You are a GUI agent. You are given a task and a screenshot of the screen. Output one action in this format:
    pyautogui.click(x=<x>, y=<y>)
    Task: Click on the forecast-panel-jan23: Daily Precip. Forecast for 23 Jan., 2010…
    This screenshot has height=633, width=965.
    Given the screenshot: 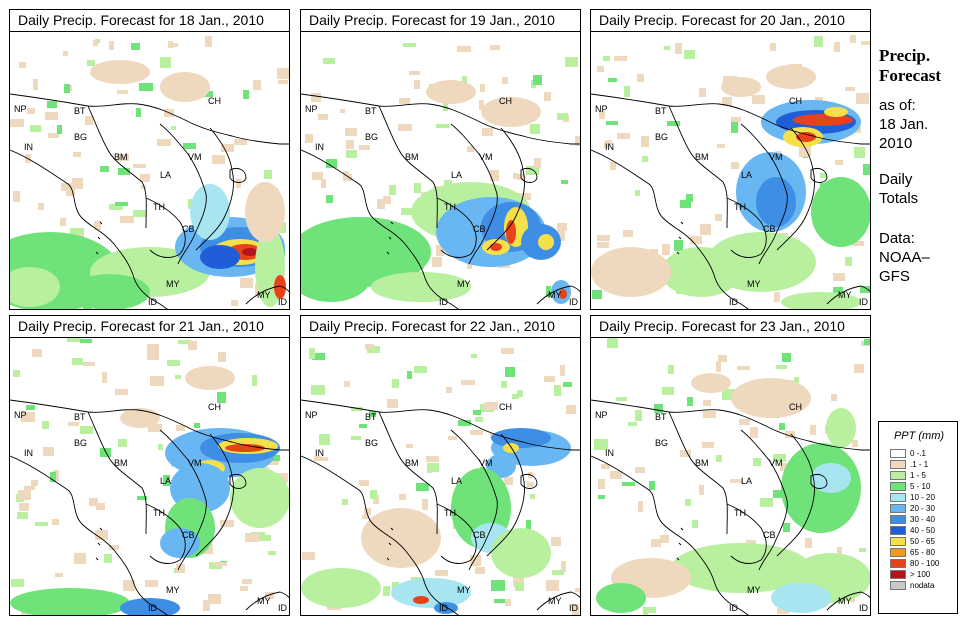 What is the action you would take?
    pyautogui.click(x=731, y=465)
    